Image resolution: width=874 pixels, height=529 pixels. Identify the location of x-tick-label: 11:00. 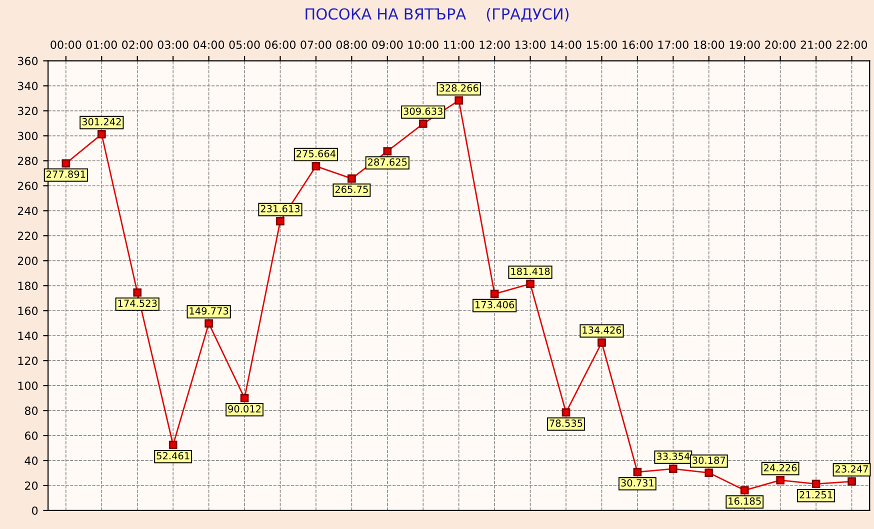
(459, 44).